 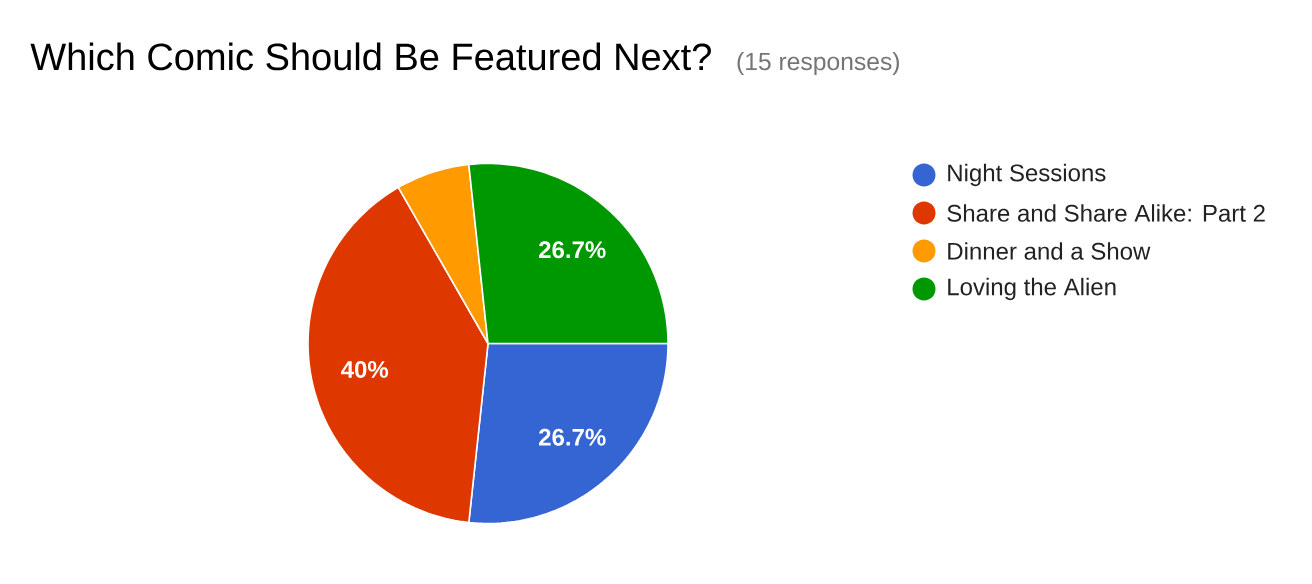 What do you see at coordinates (370, 56) in the screenshot?
I see `chart-title: Which Comic Should Be Featured Next?` at bounding box center [370, 56].